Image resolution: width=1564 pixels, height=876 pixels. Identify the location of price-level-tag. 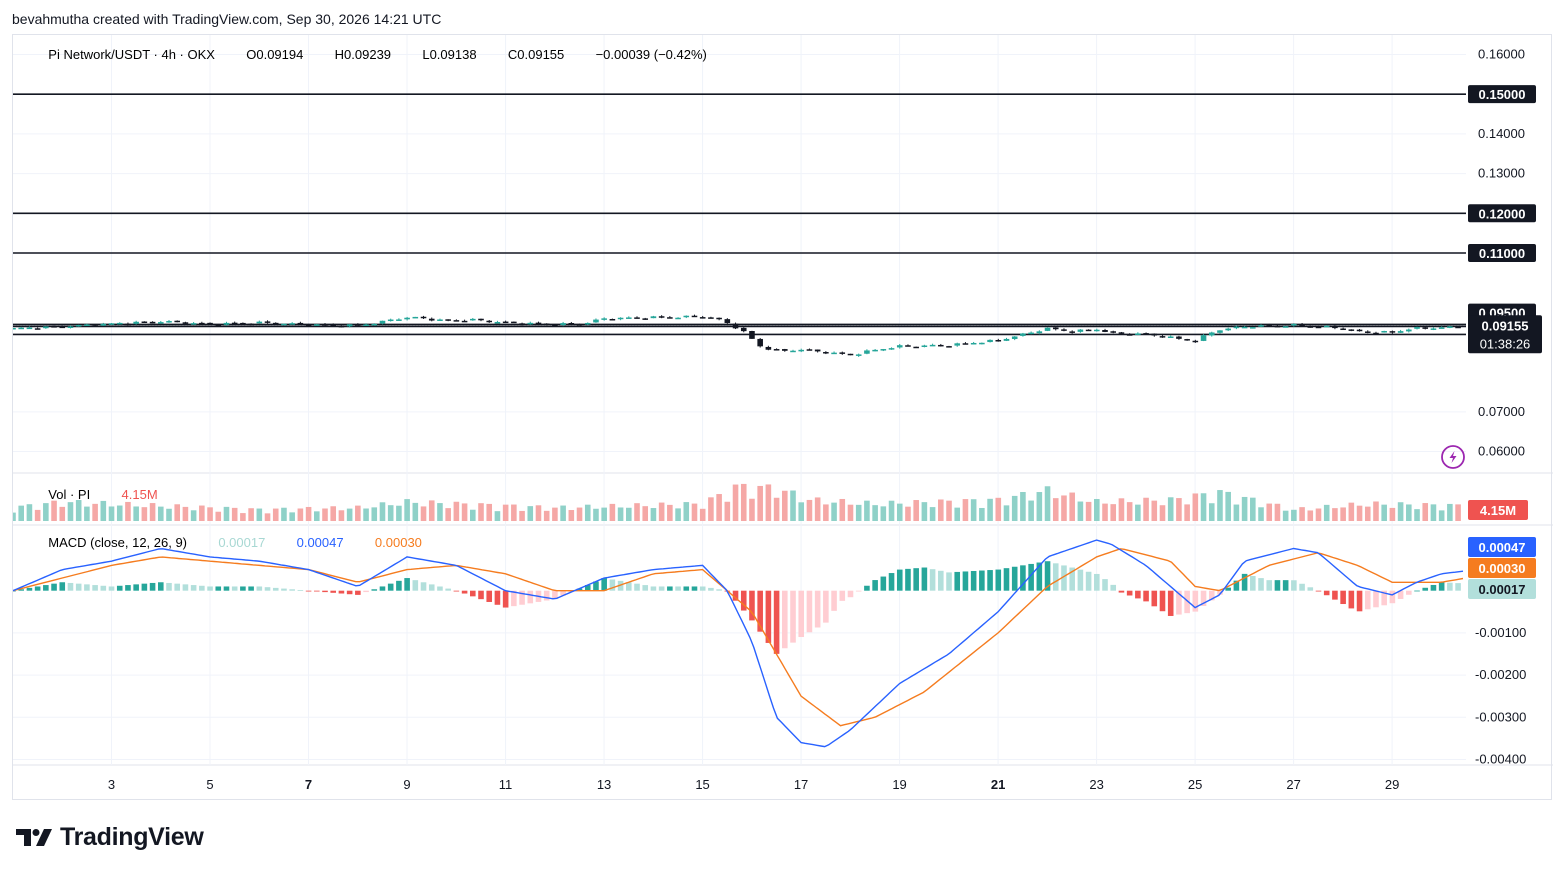
(1502, 213).